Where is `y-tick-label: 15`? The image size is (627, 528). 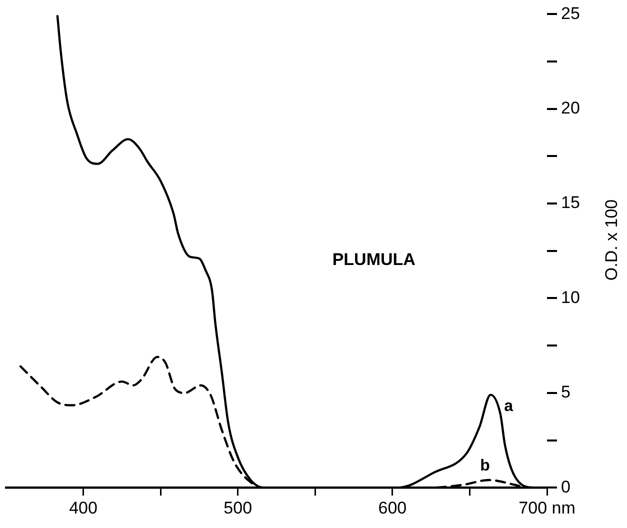 y-tick-label: 15 is located at coordinates (570, 202).